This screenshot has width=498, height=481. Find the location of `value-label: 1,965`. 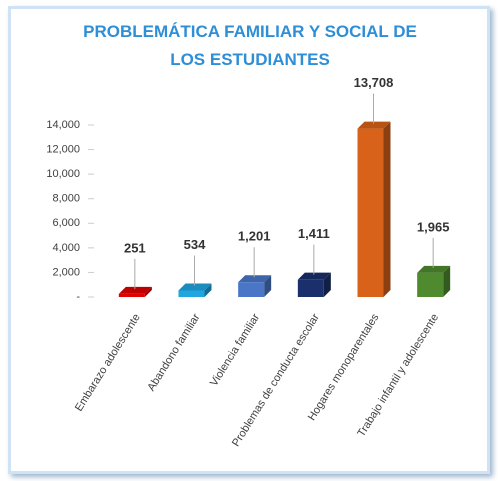

value-label: 1,965 is located at coordinates (433, 226).